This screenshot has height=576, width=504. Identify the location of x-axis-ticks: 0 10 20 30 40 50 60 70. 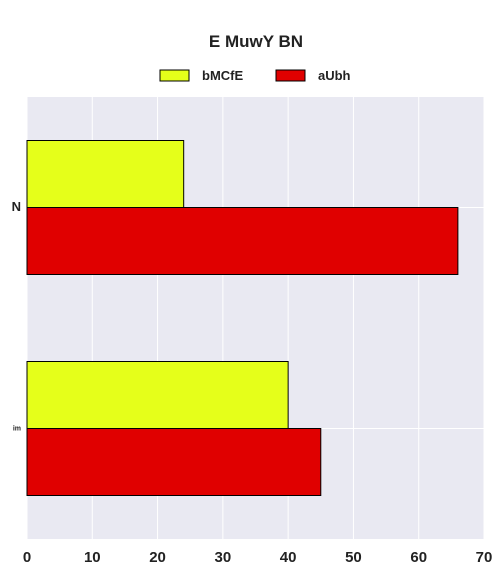
(258, 557).